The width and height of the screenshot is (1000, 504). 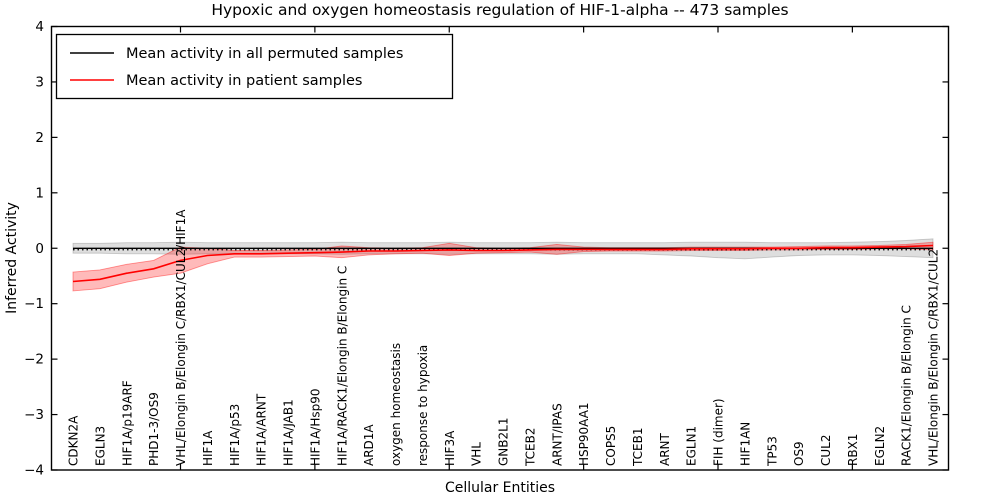 What do you see at coordinates (853, 450) in the screenshot?
I see `category-label: RBX1` at bounding box center [853, 450].